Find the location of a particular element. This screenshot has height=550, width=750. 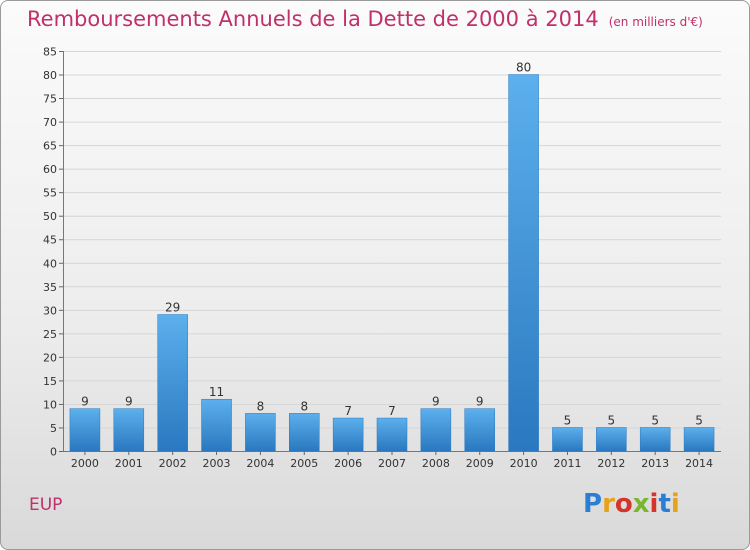

proxiti-logo: Proxiti is located at coordinates (631, 504).